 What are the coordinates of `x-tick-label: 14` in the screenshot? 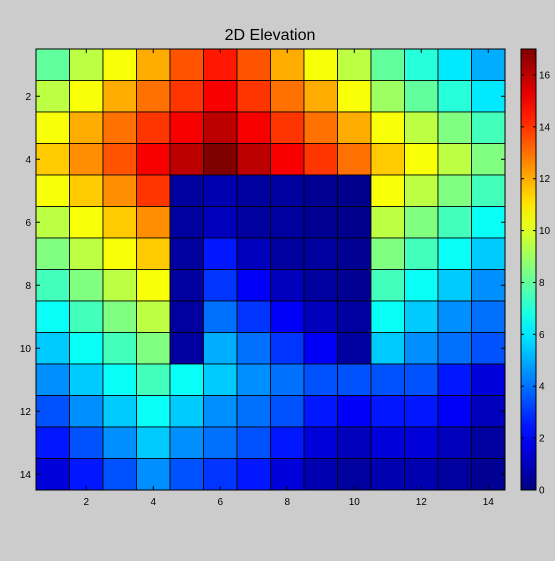 It's located at (489, 502).